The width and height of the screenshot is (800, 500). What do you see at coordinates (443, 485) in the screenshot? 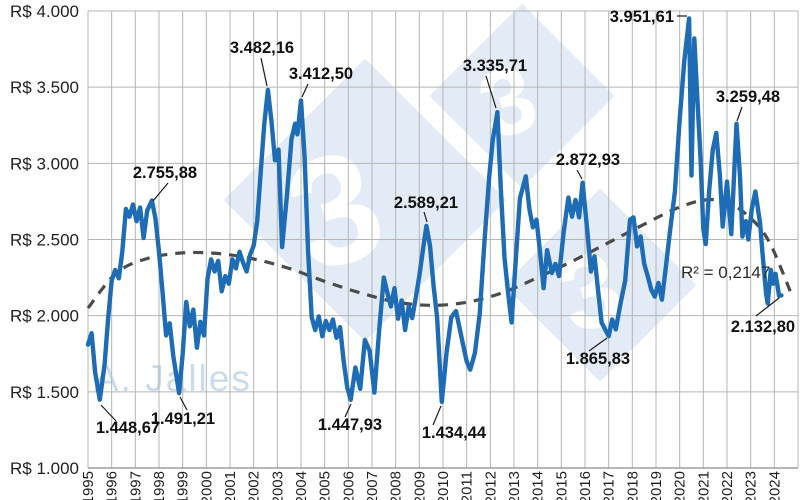
I see `x-tick-label: 2010` at bounding box center [443, 485].